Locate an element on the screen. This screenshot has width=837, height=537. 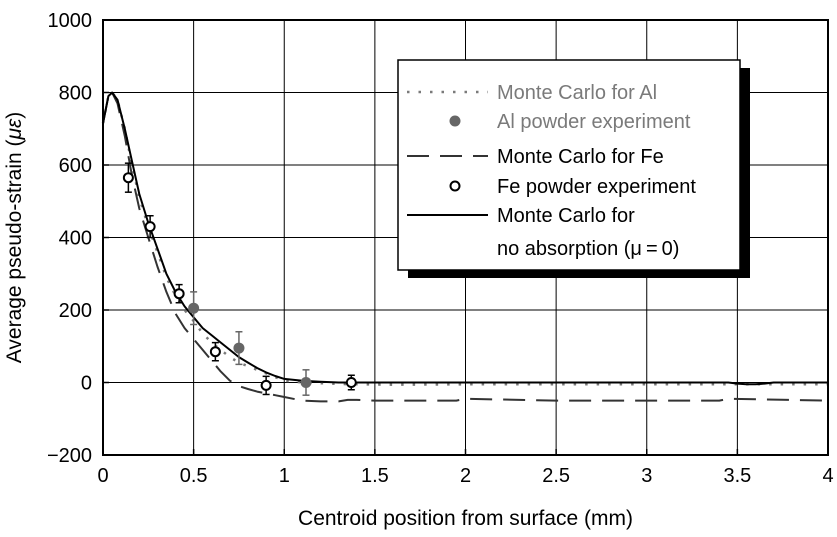
x-tick-label: 0.5 is located at coordinates (194, 476).